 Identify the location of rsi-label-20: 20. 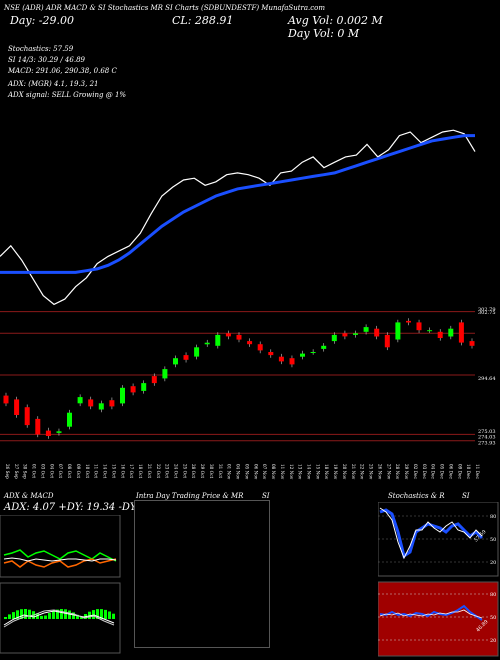
(493, 641).